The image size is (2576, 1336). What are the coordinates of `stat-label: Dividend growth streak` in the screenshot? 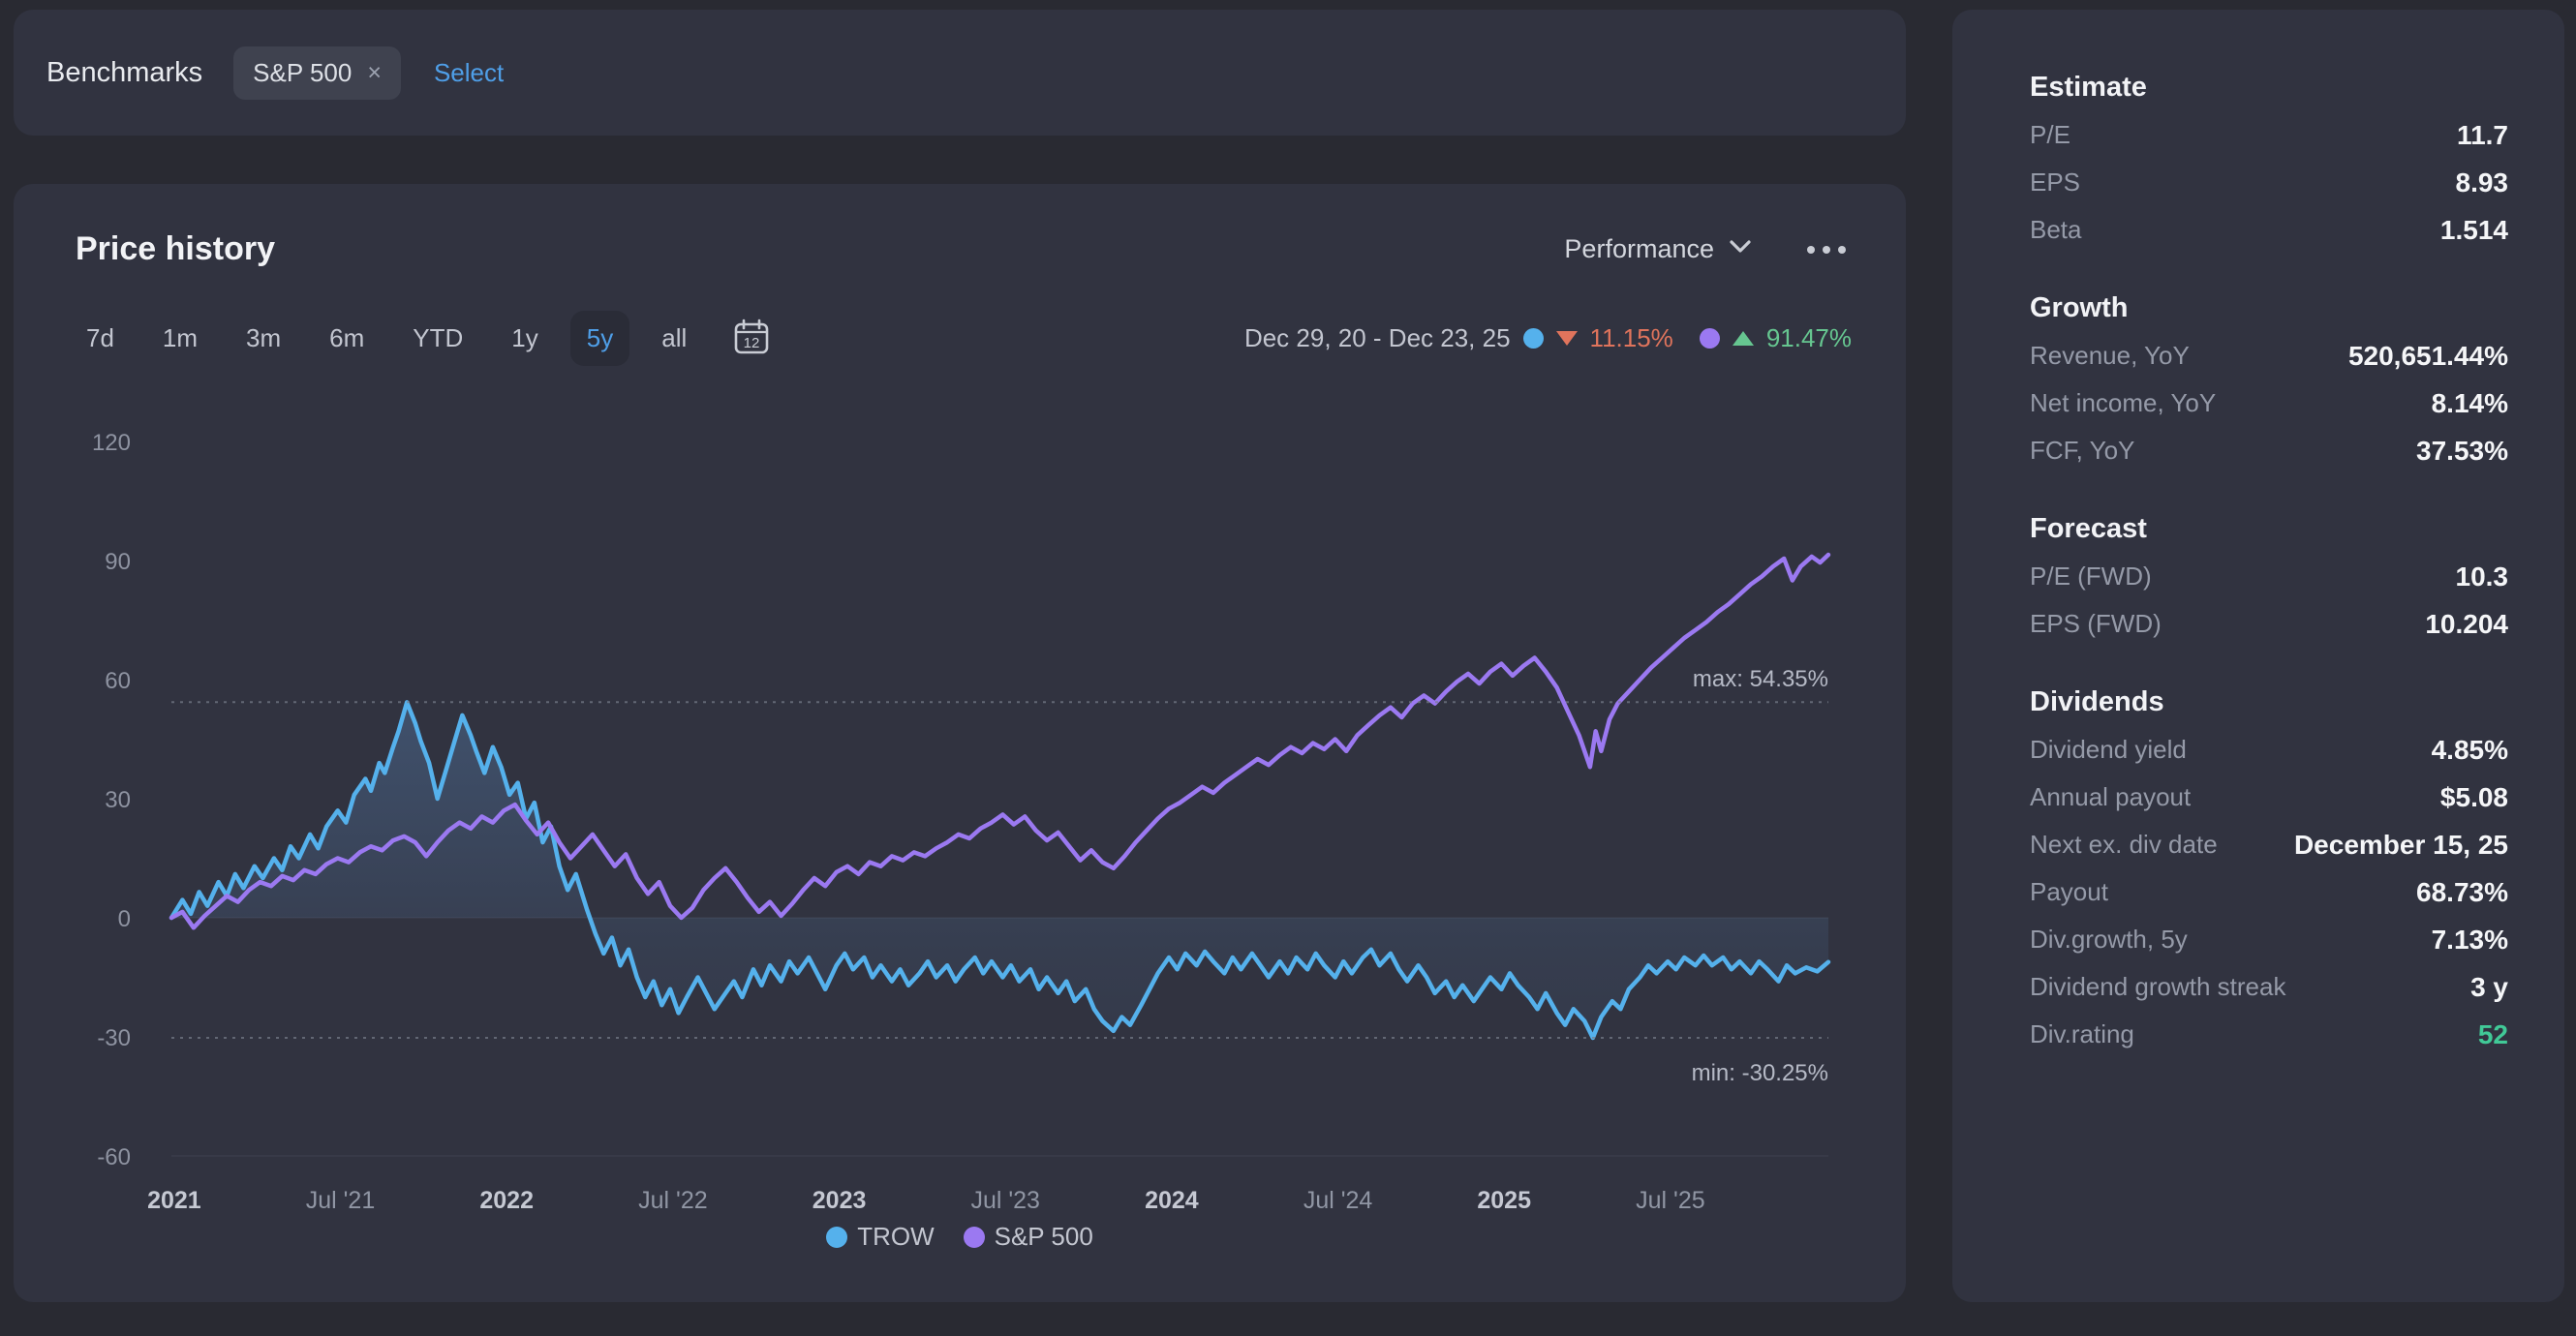 It's located at (2158, 987).